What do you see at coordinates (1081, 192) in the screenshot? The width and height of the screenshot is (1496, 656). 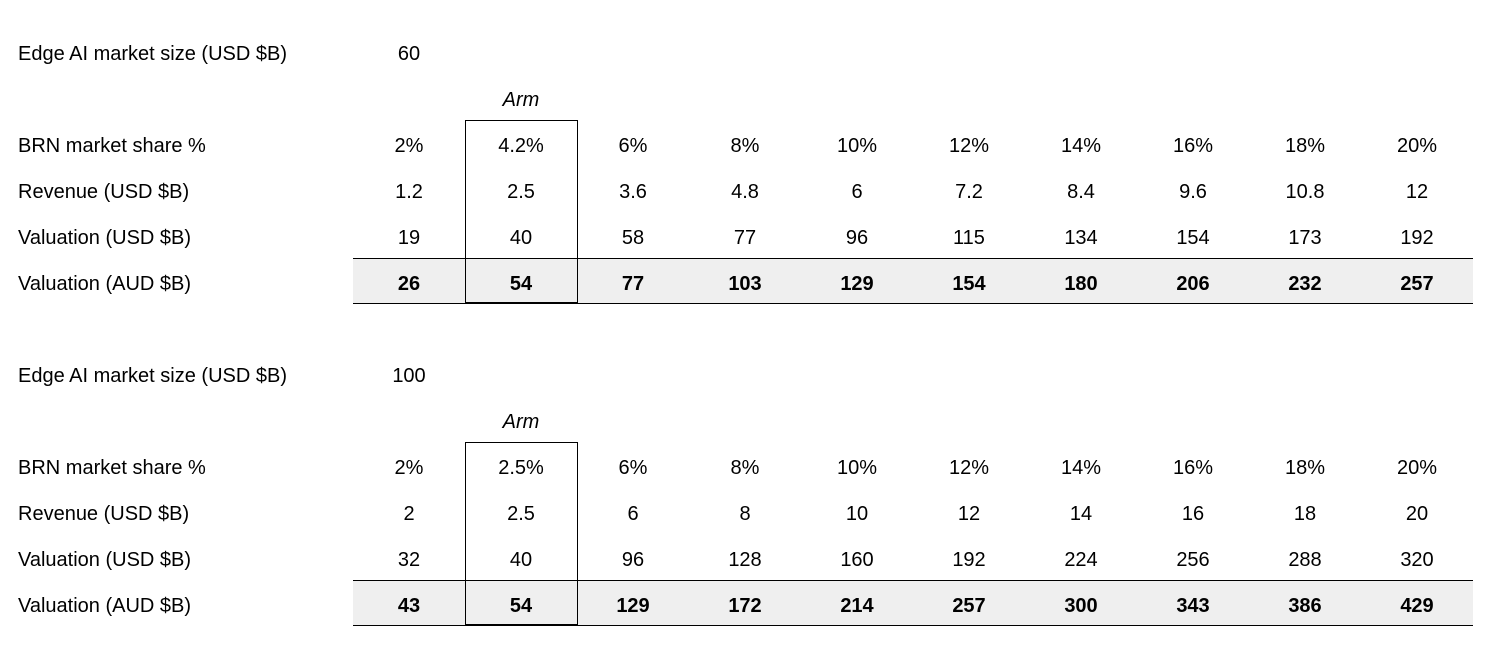 I see `value-cell: 8.4` at bounding box center [1081, 192].